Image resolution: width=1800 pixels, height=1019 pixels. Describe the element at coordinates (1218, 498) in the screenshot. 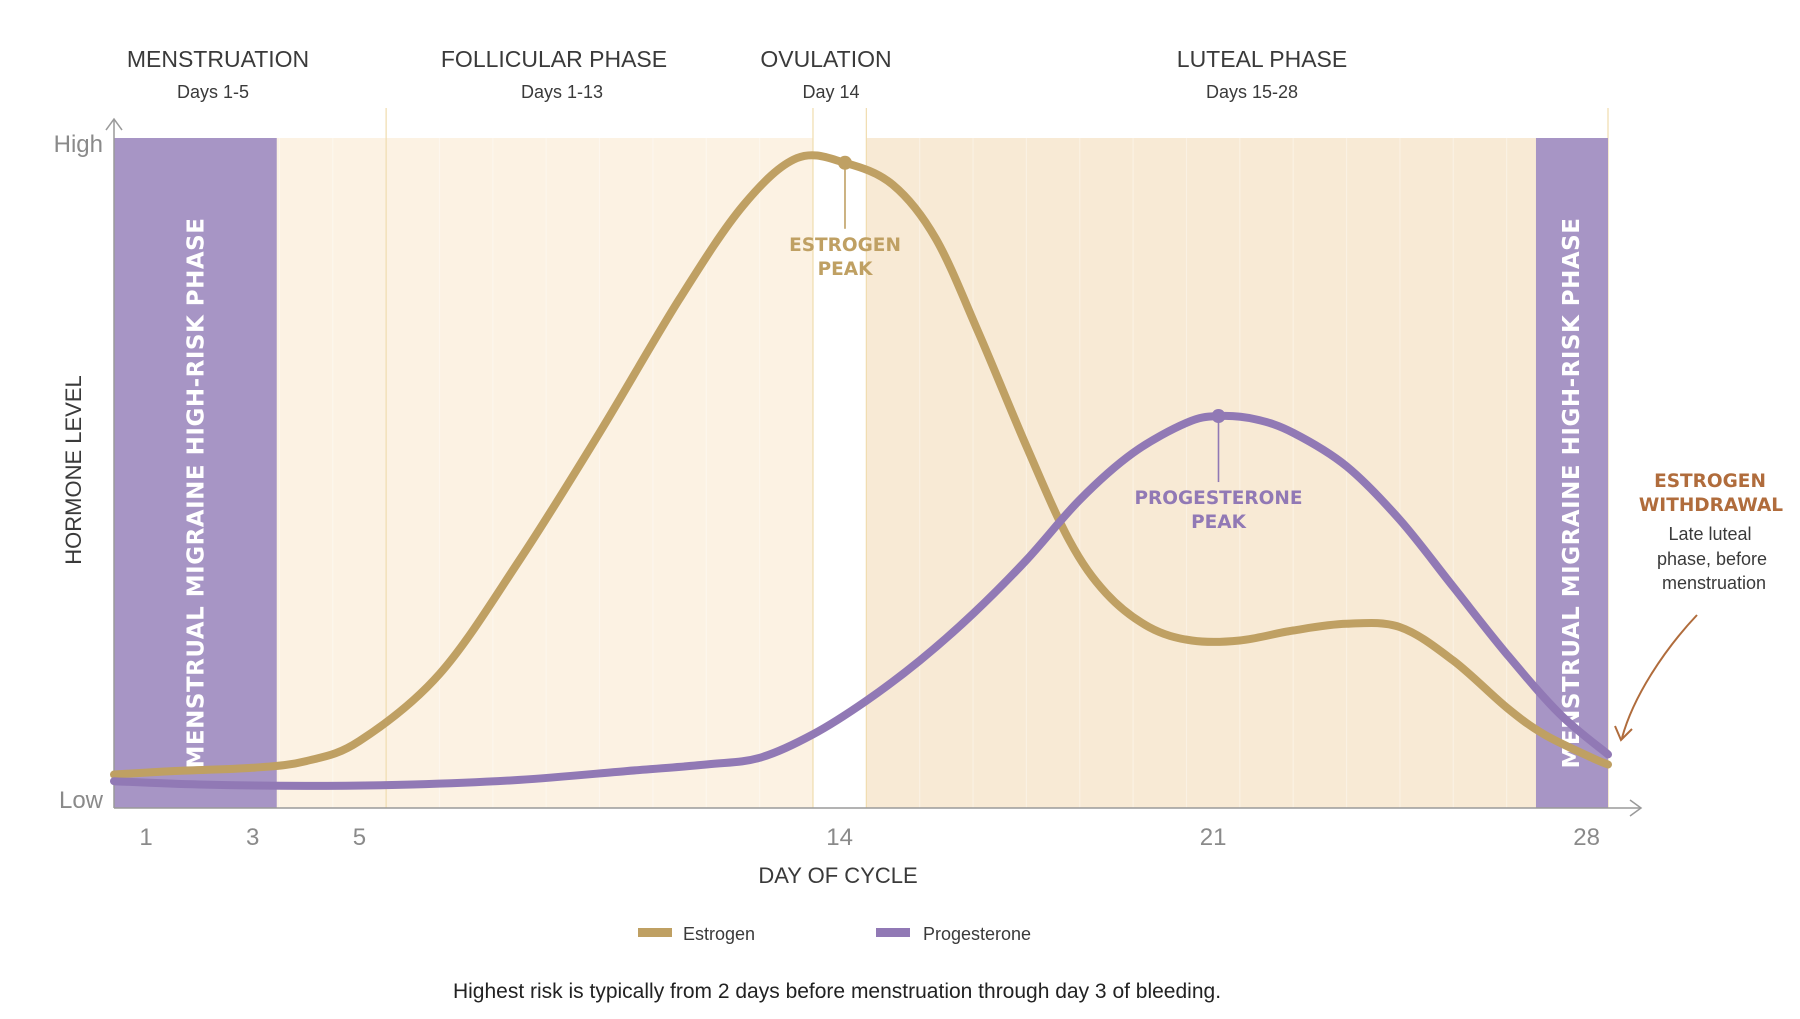

I see `peak-label-line: PROGESTERONE` at that location.